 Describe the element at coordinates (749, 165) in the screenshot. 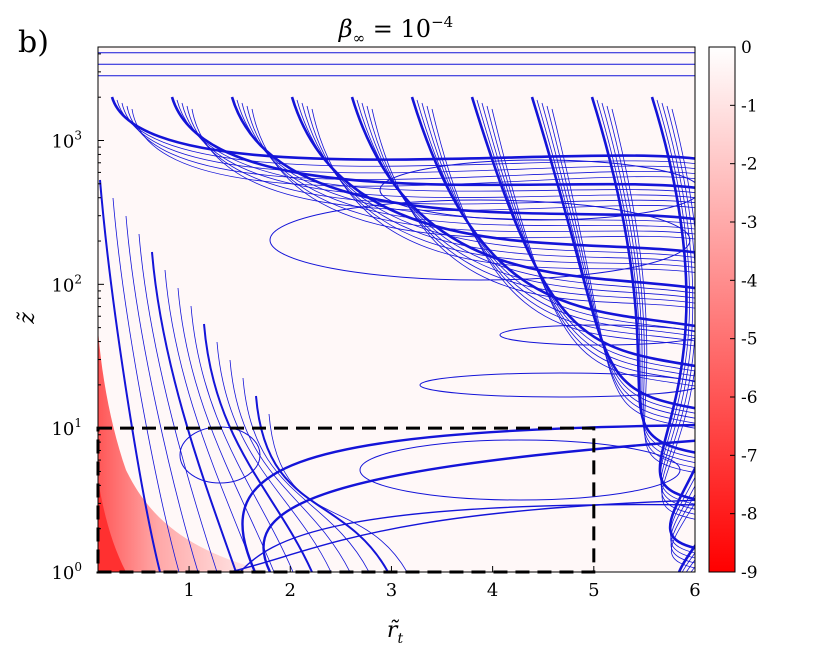

I see `colorbar-tick-label: -2` at that location.